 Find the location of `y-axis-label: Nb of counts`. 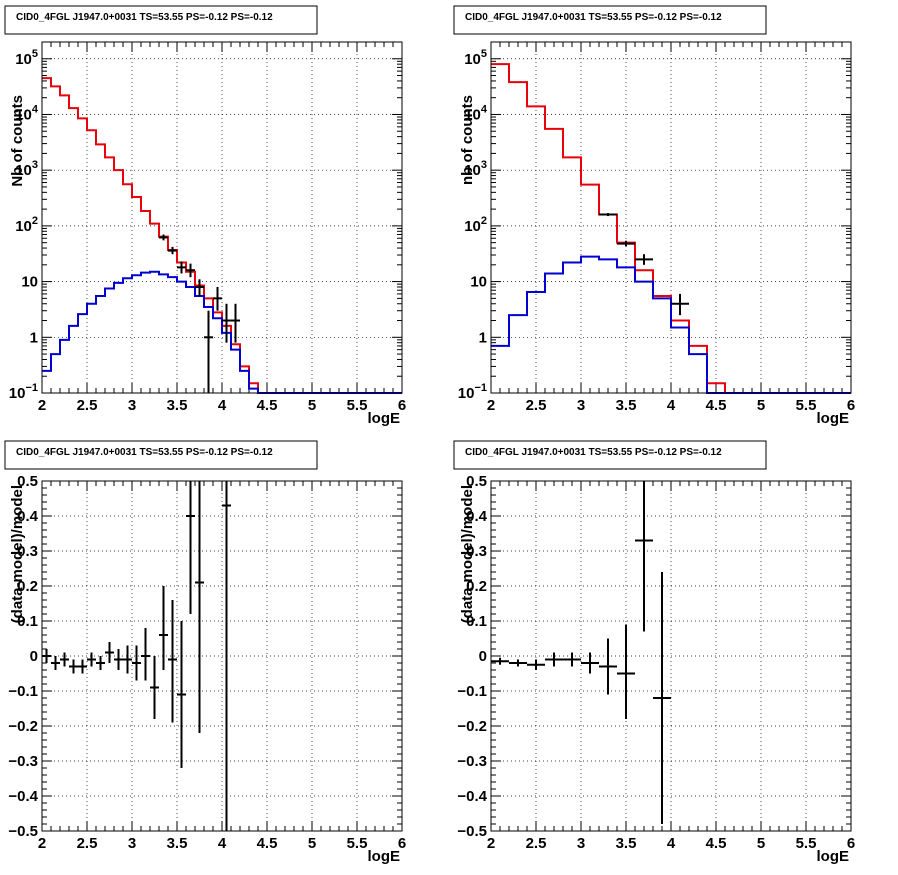

y-axis-label: Nb of counts is located at coordinates (17, 141).